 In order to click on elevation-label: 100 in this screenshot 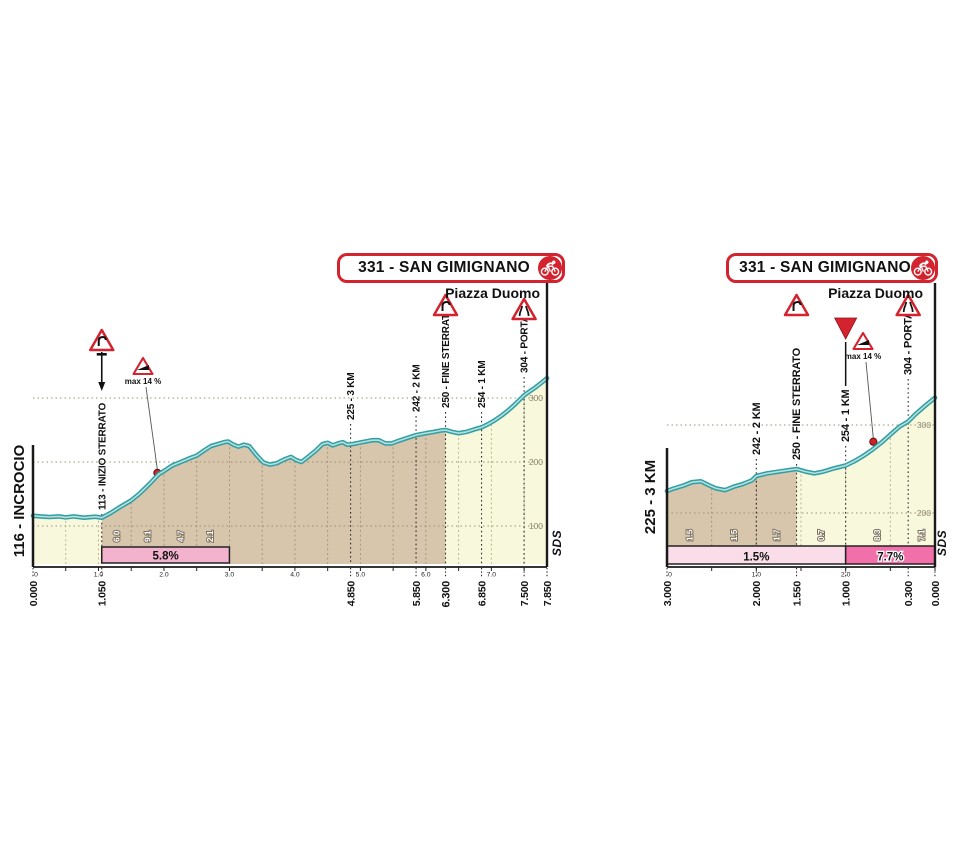, I will do `click(536, 526)`.